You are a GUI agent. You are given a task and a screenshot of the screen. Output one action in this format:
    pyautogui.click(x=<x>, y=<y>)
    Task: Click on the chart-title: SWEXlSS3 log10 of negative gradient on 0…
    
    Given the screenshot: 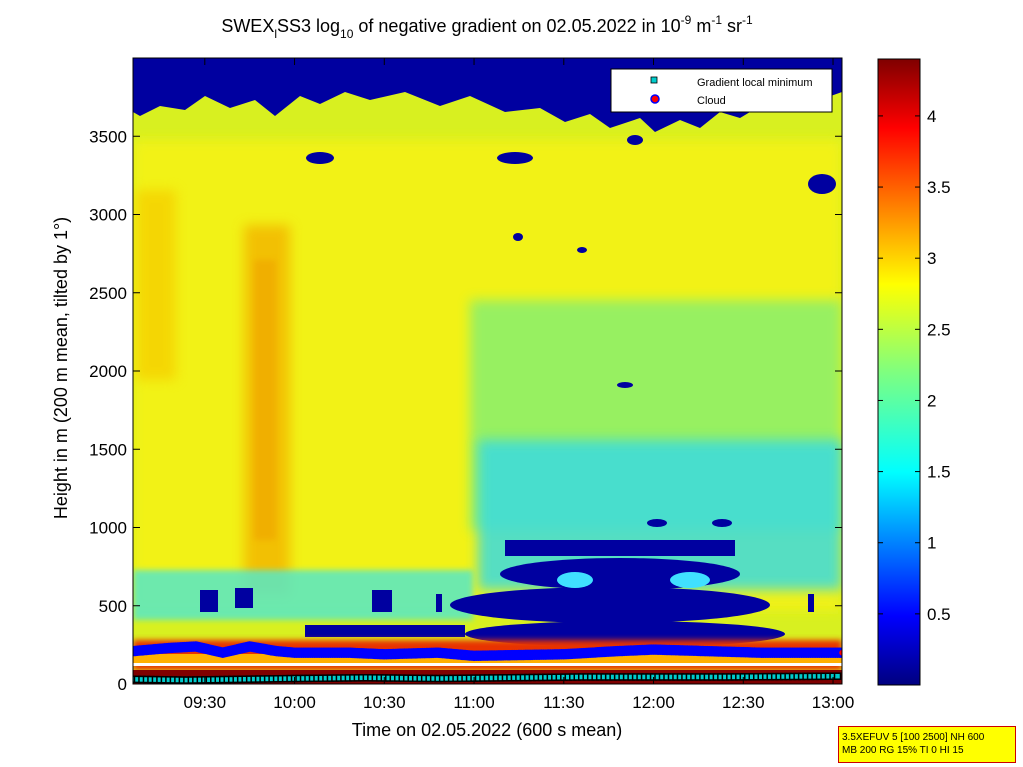 What is the action you would take?
    pyautogui.click(x=487, y=27)
    